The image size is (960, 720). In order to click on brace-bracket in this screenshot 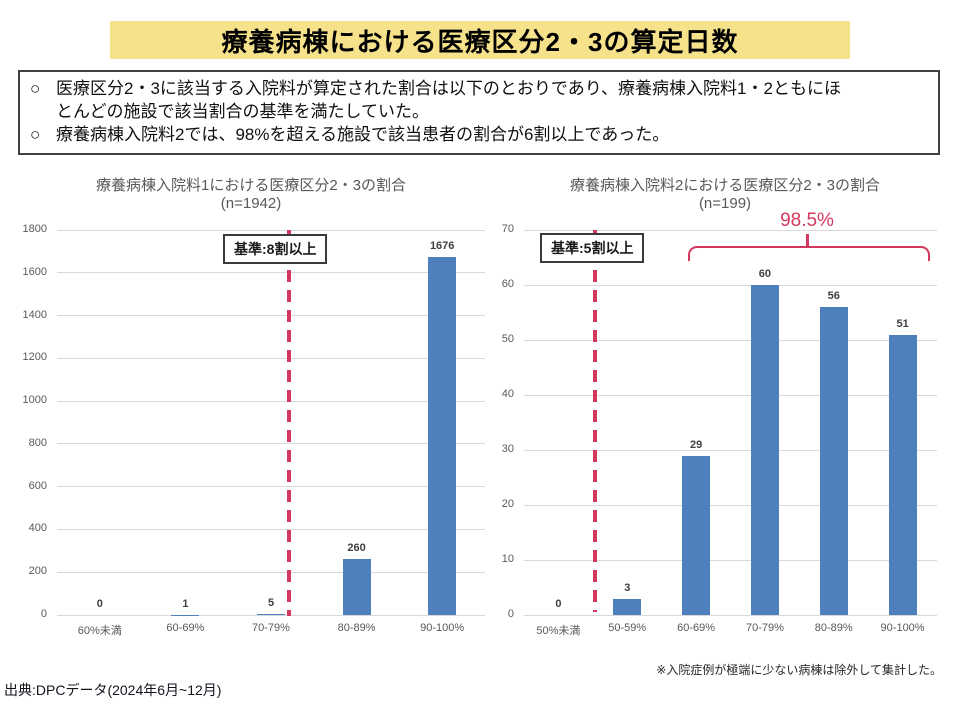, I will do `click(809, 253)`.